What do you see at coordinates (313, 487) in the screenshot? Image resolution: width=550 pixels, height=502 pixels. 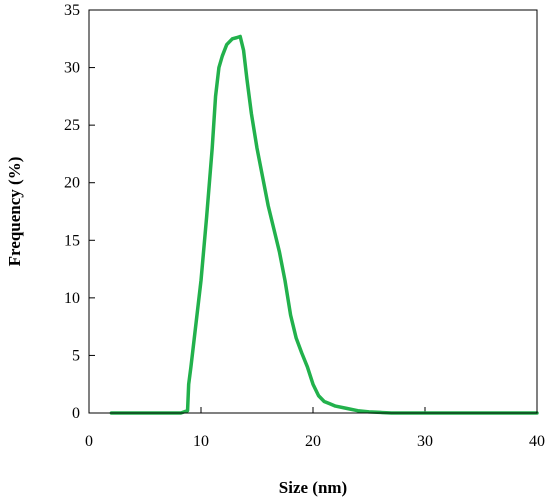 I see `x-axis-title: Size (nm)` at bounding box center [313, 487].